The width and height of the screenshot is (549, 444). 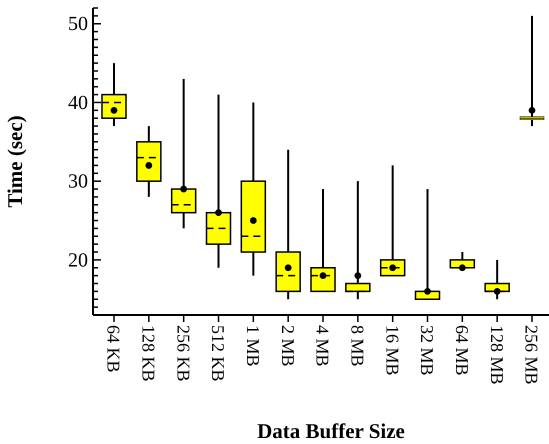 I want to click on x-axis-title: Data Buffer Size, so click(x=331, y=431).